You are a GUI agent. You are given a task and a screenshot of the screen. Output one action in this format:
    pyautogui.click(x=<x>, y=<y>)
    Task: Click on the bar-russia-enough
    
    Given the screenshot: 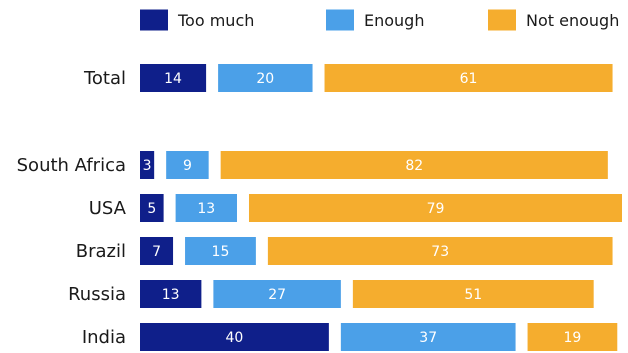 What is the action you would take?
    pyautogui.click(x=277, y=294)
    